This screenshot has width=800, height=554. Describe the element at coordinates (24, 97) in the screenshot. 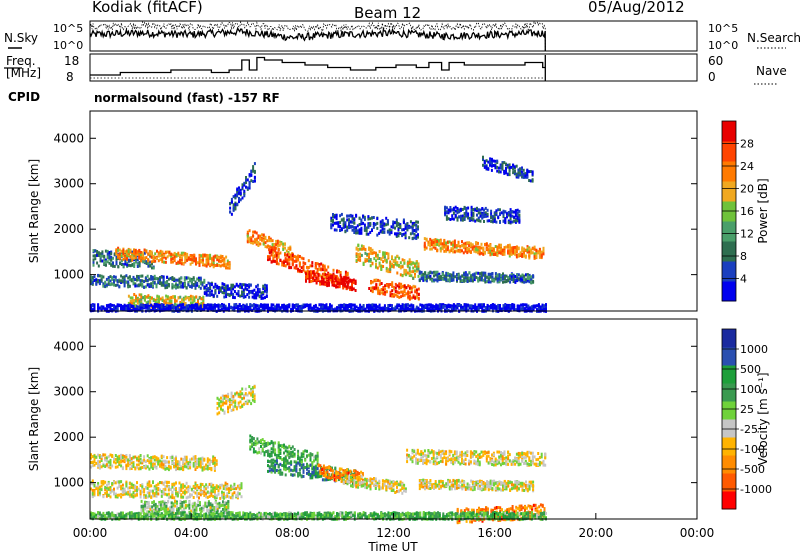

I see `cpid-label: CPID` at that location.